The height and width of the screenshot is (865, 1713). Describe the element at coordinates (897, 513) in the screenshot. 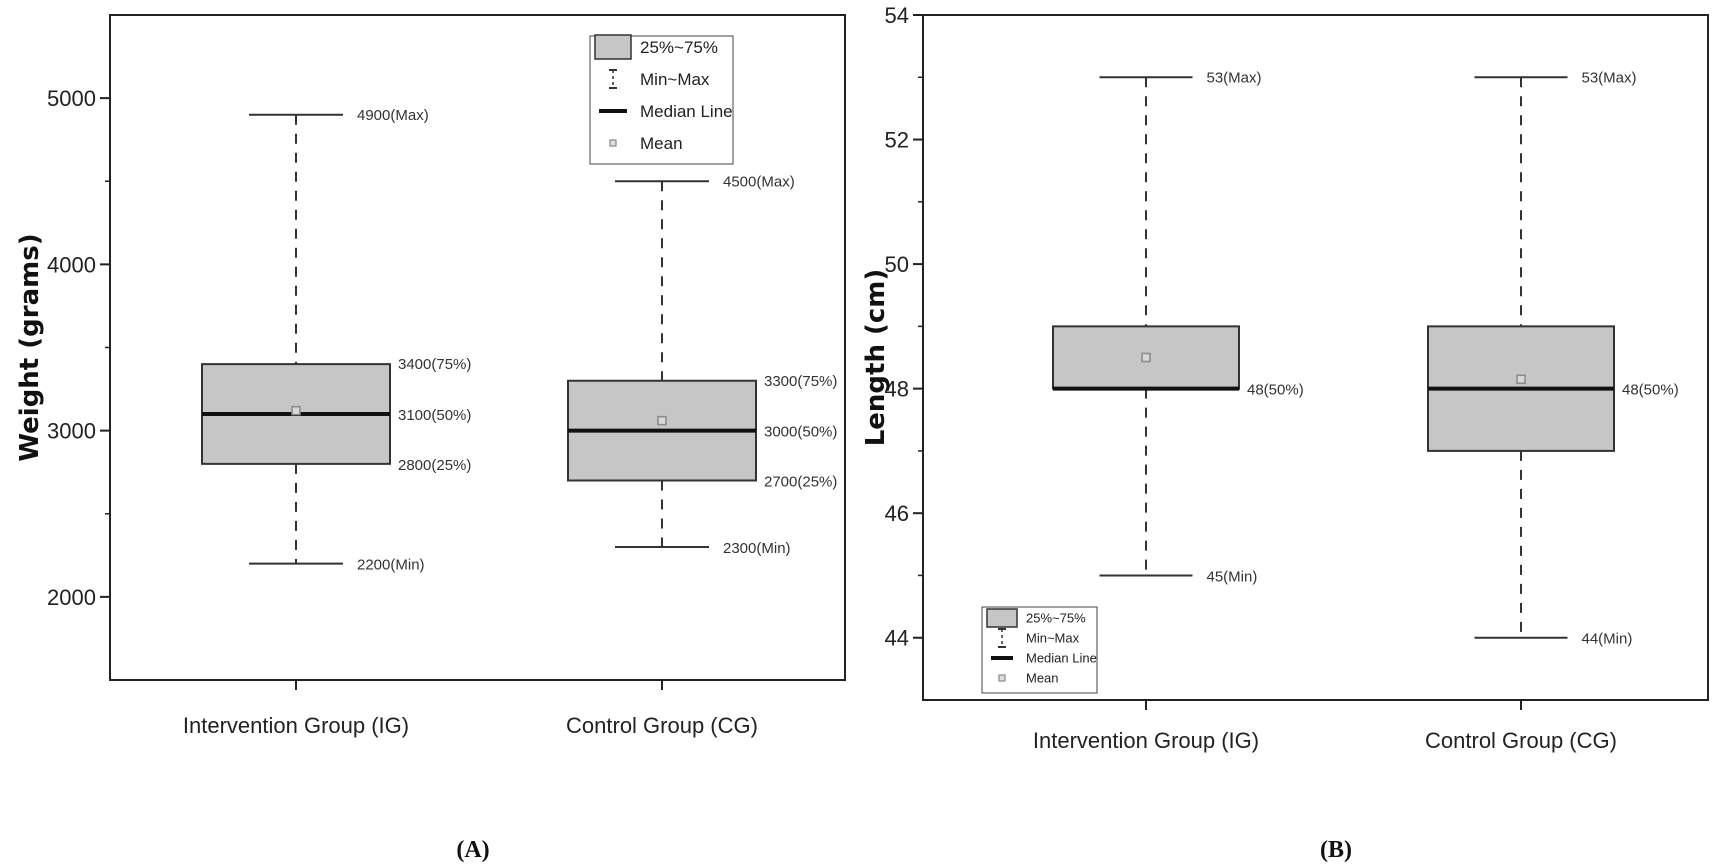

I see `y-tick-label: 46` at that location.